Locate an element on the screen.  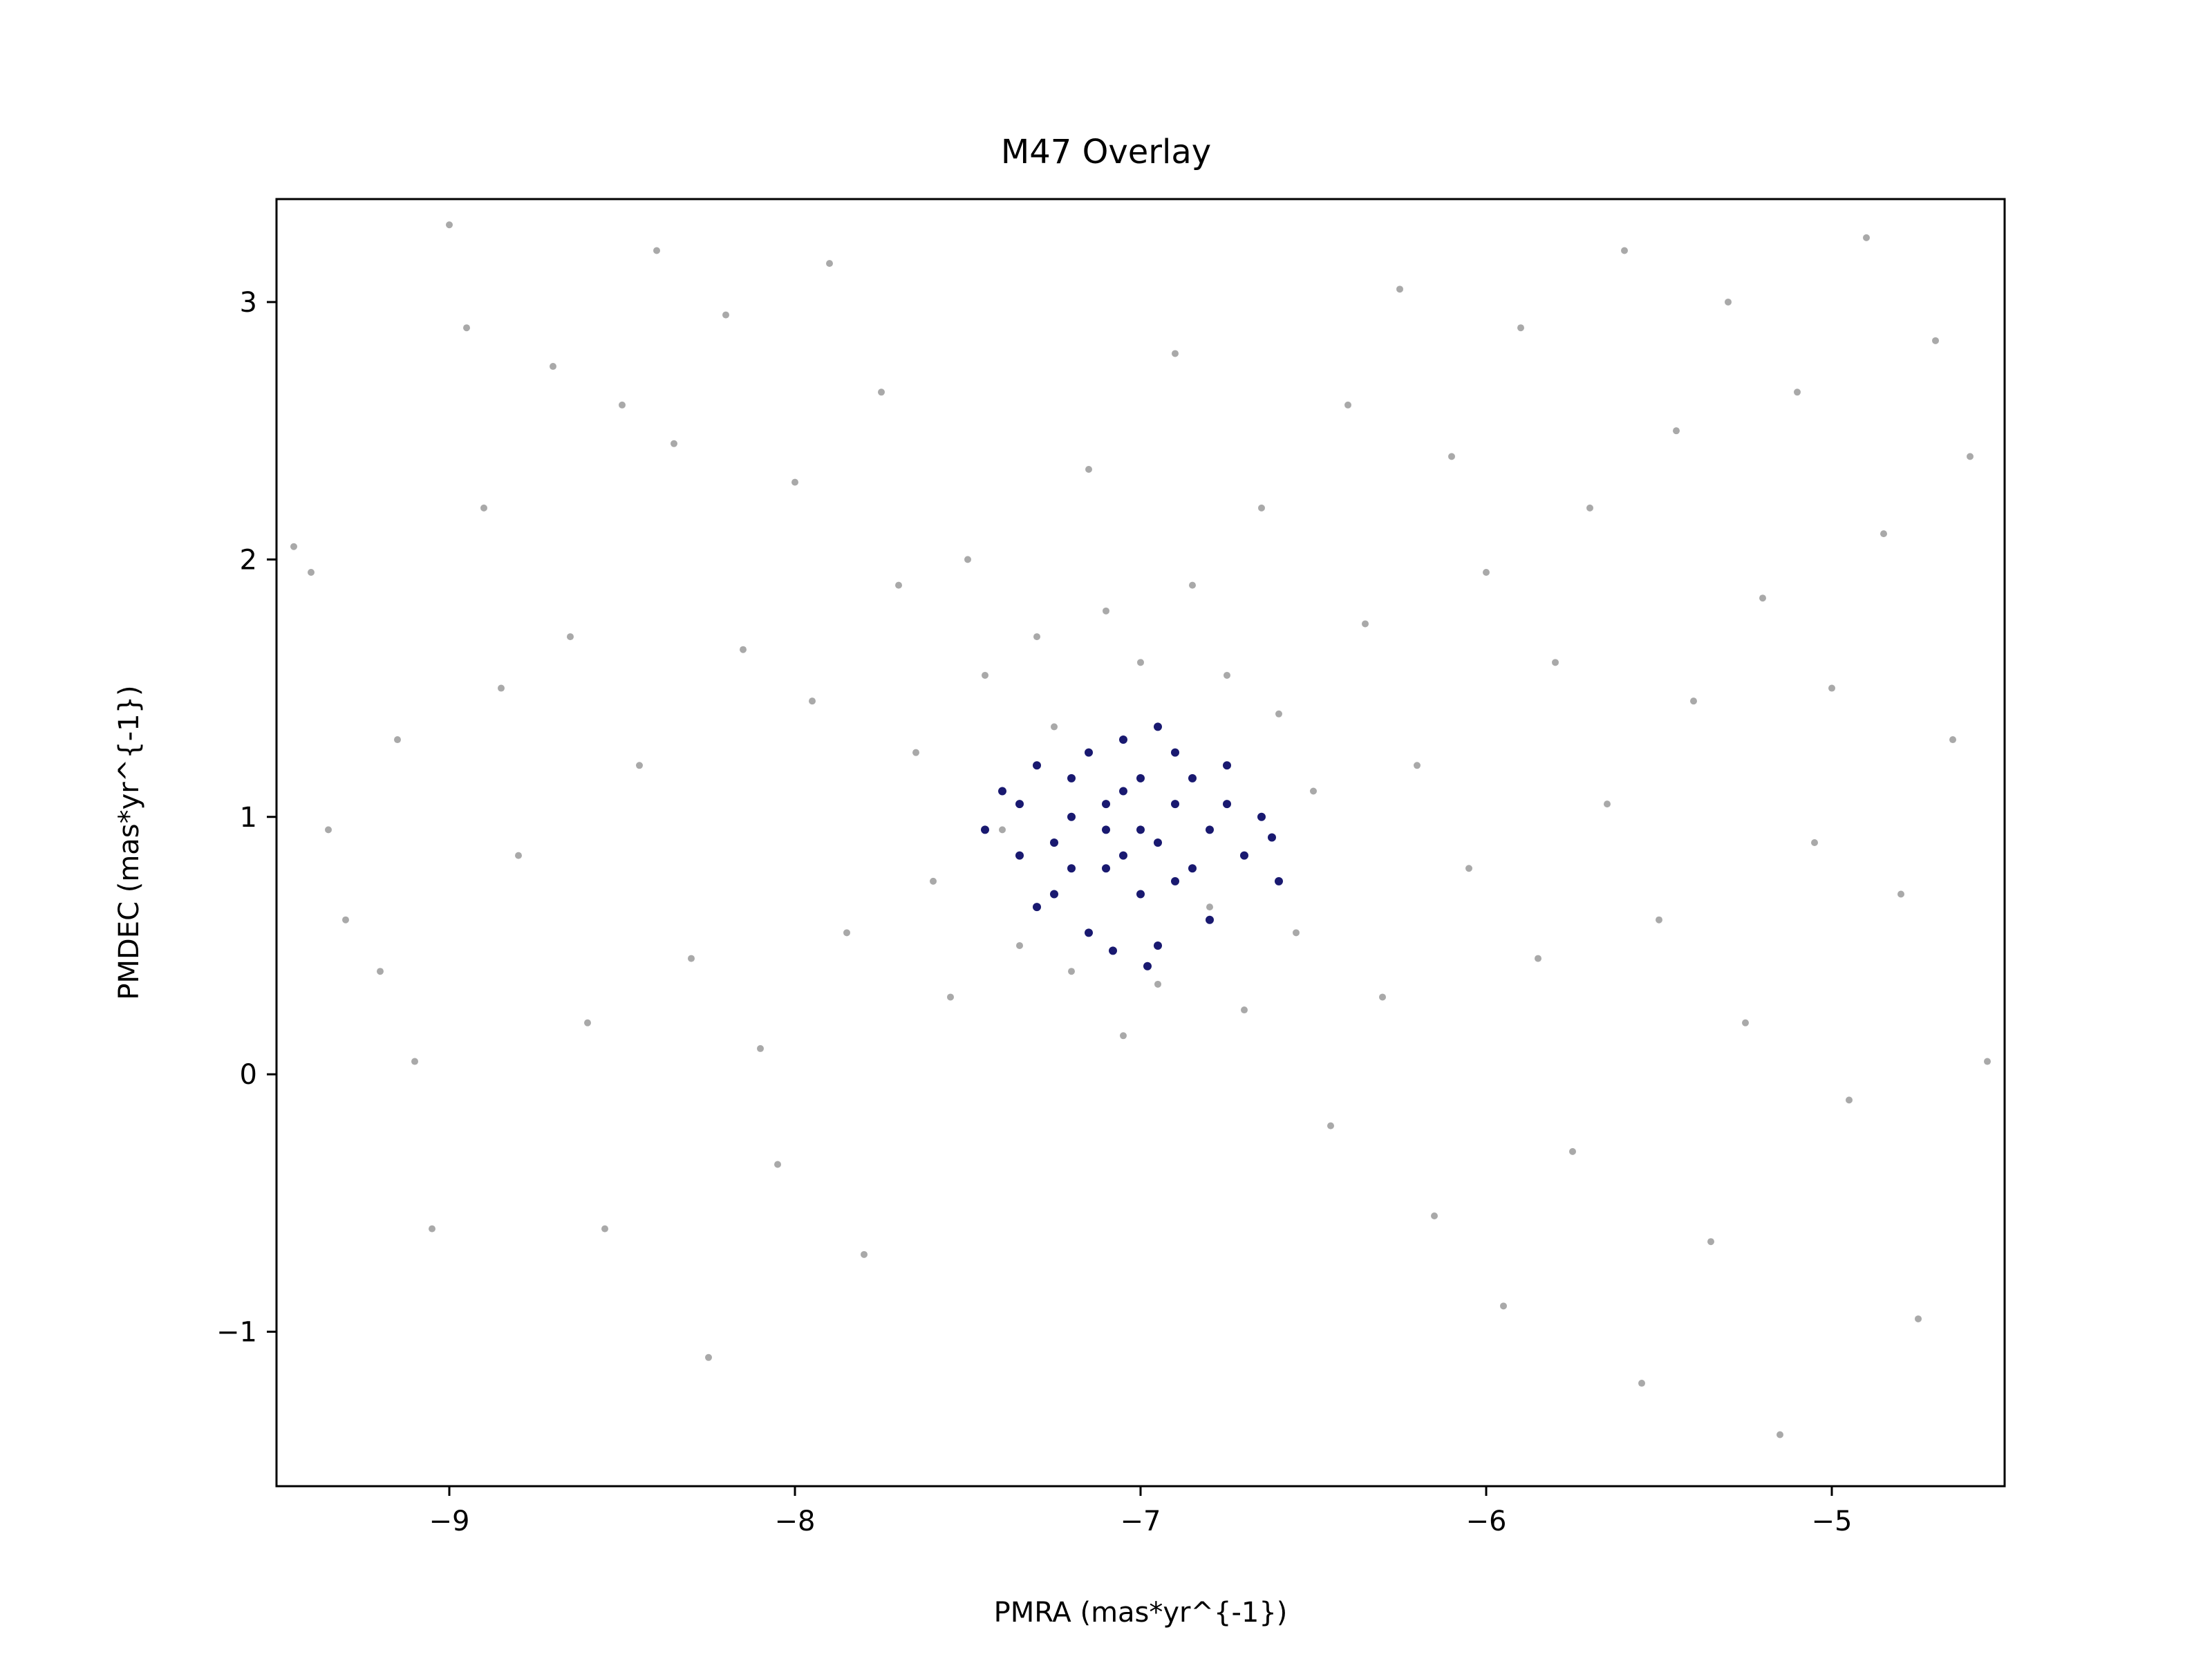
y-axis: −1 0 1 2 3 is located at coordinates (246, 818).